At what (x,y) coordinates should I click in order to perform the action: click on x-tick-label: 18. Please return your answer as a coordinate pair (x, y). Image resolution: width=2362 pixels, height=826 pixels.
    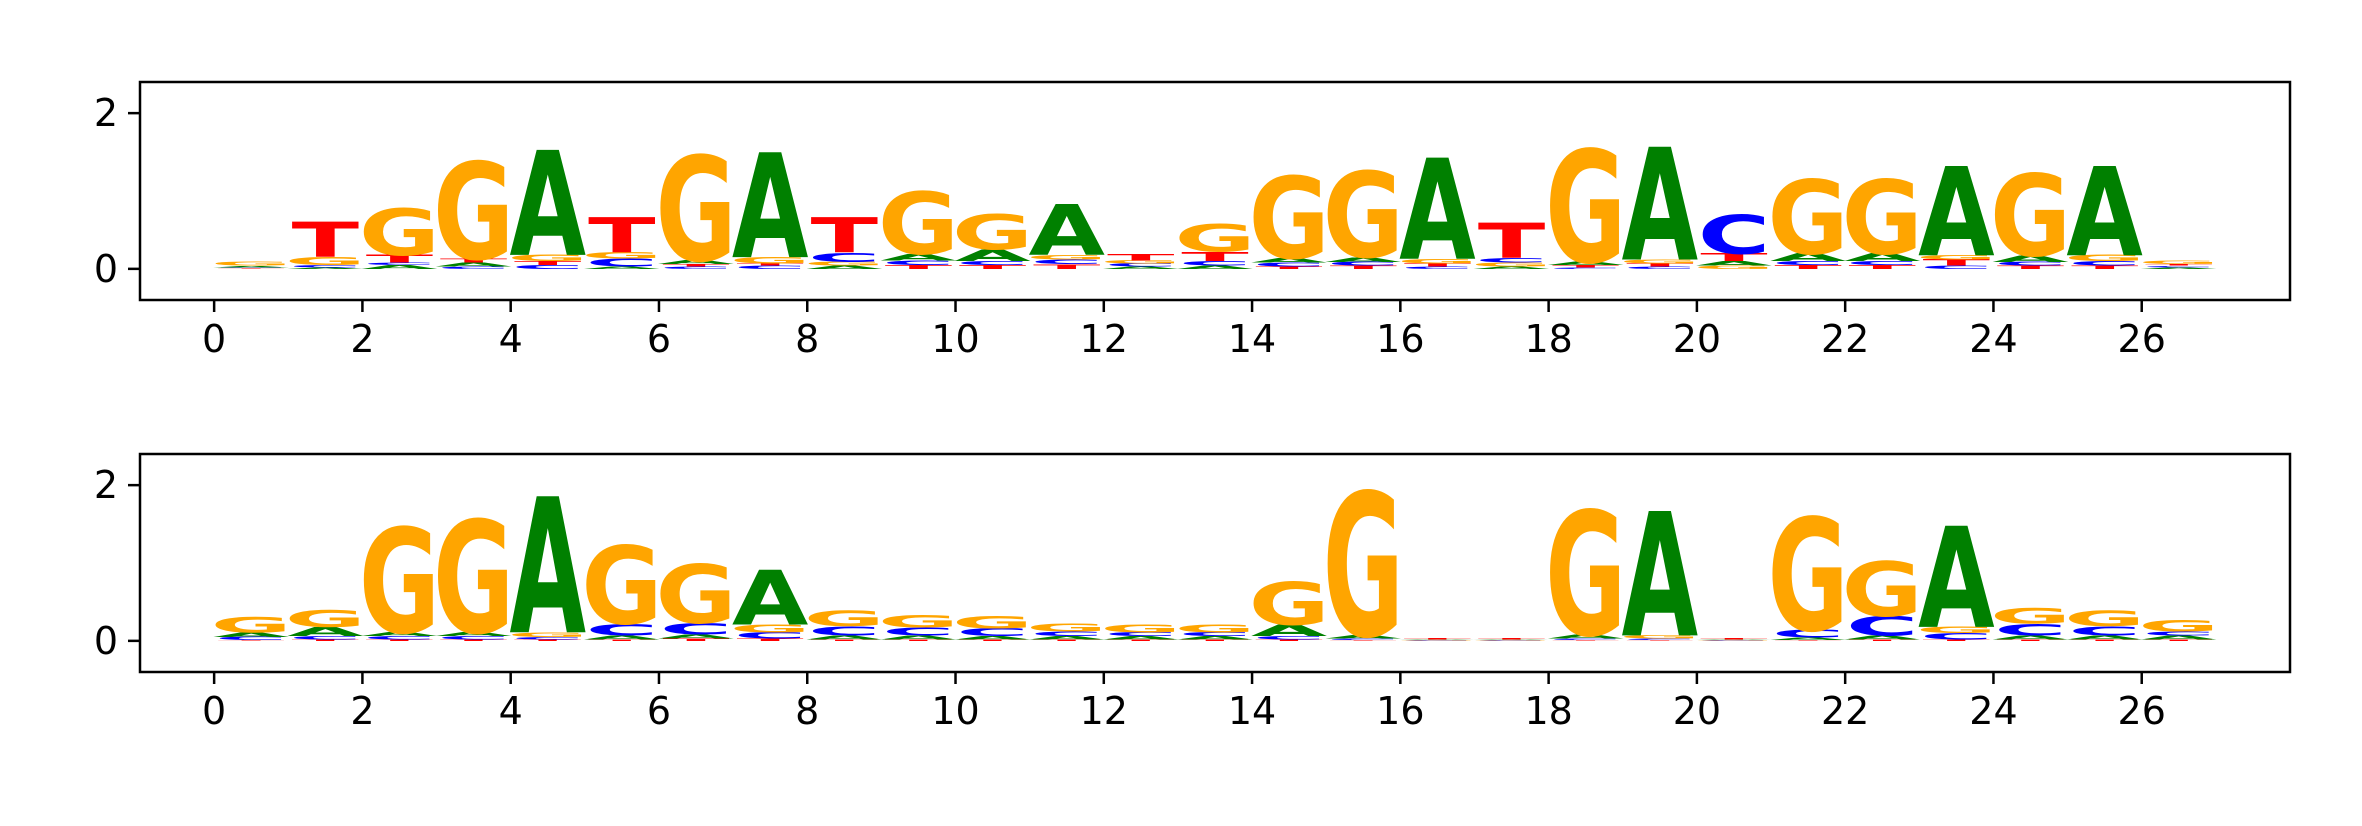
    Looking at the image, I should click on (1548, 711).